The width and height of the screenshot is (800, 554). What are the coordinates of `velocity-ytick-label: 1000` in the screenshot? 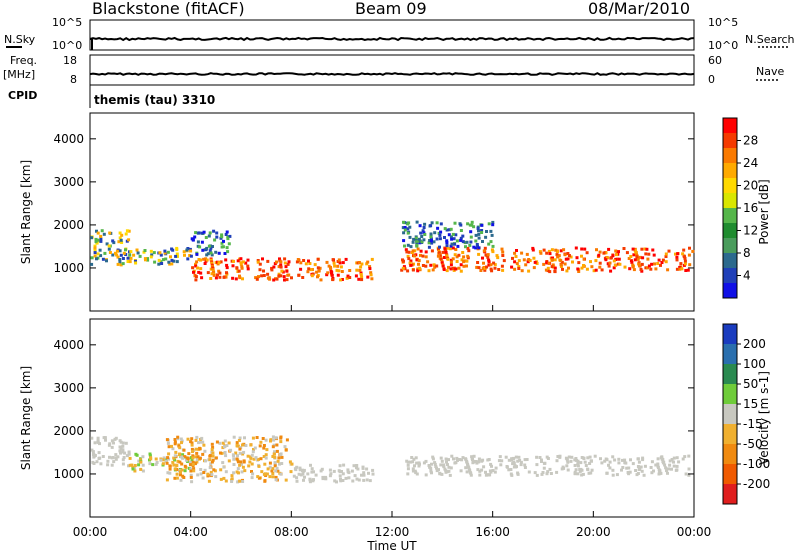 It's located at (68, 474).